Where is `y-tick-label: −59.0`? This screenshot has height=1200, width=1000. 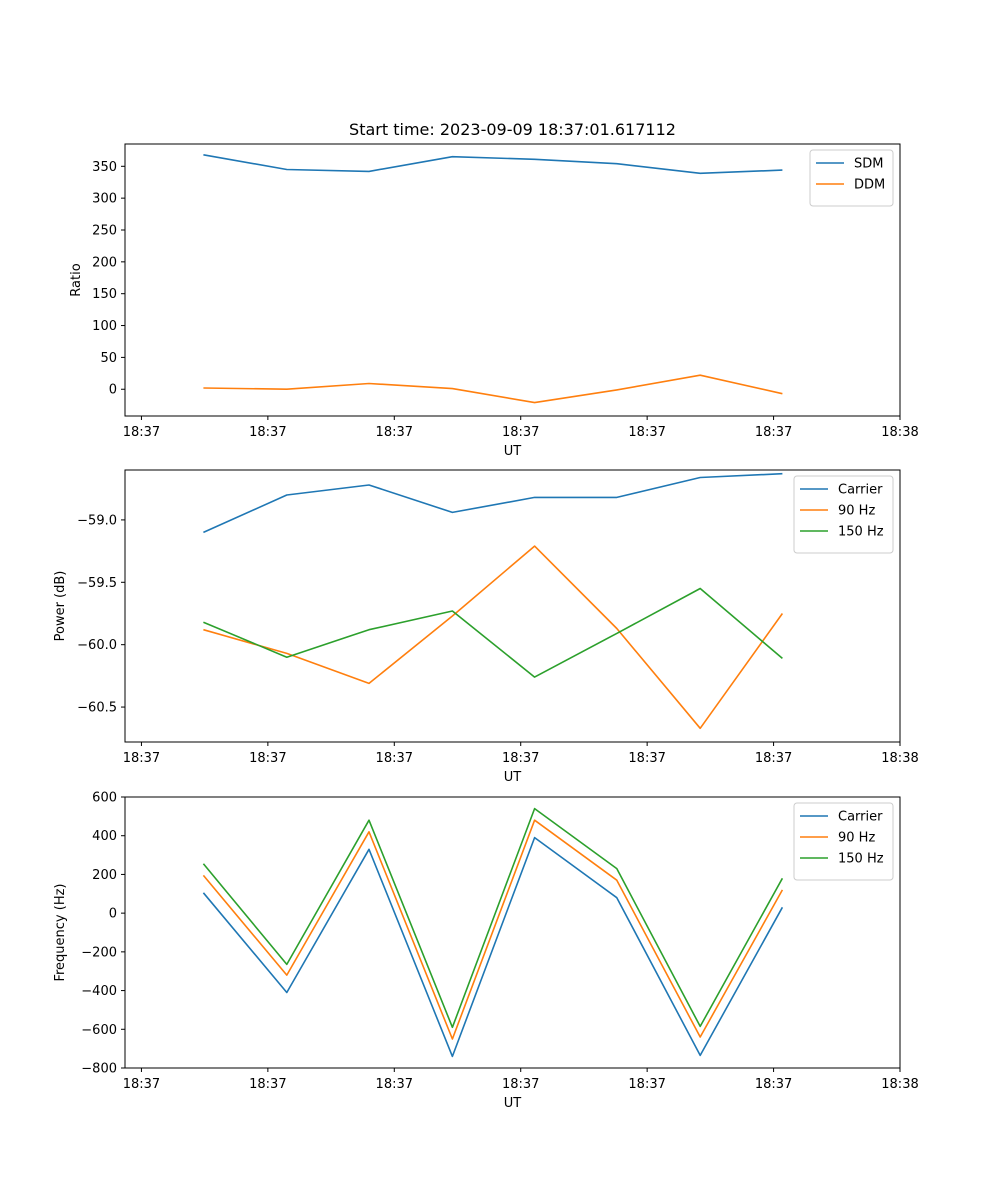
y-tick-label: −59.0 is located at coordinates (97, 520).